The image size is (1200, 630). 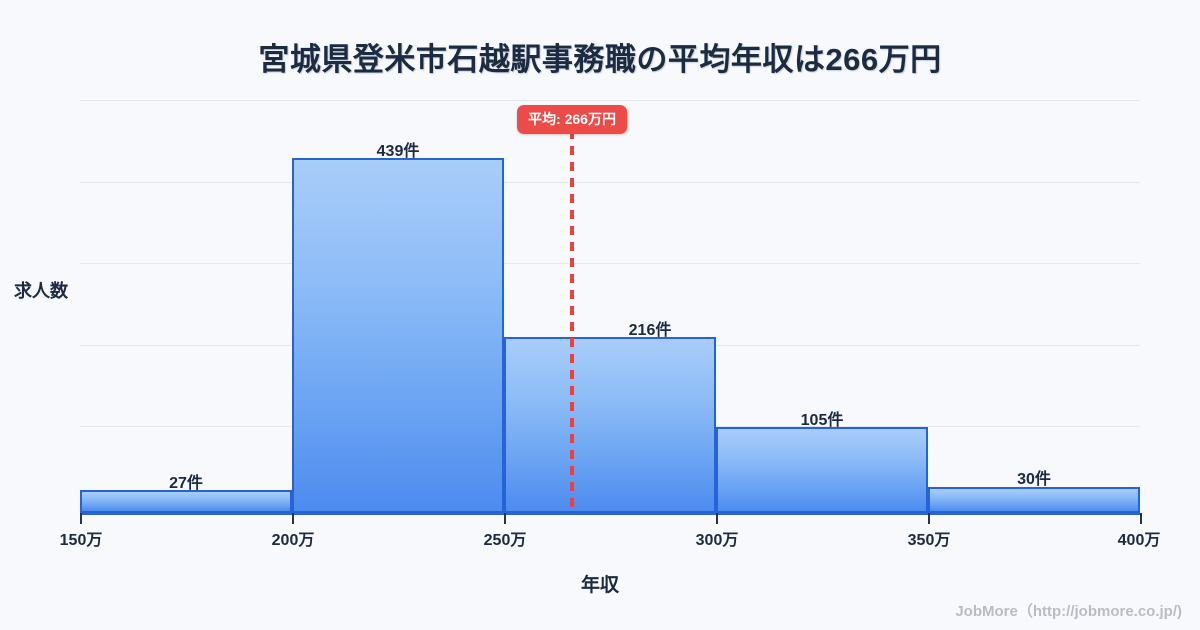 I want to click on bar-value-label: 105件, so click(x=822, y=420).